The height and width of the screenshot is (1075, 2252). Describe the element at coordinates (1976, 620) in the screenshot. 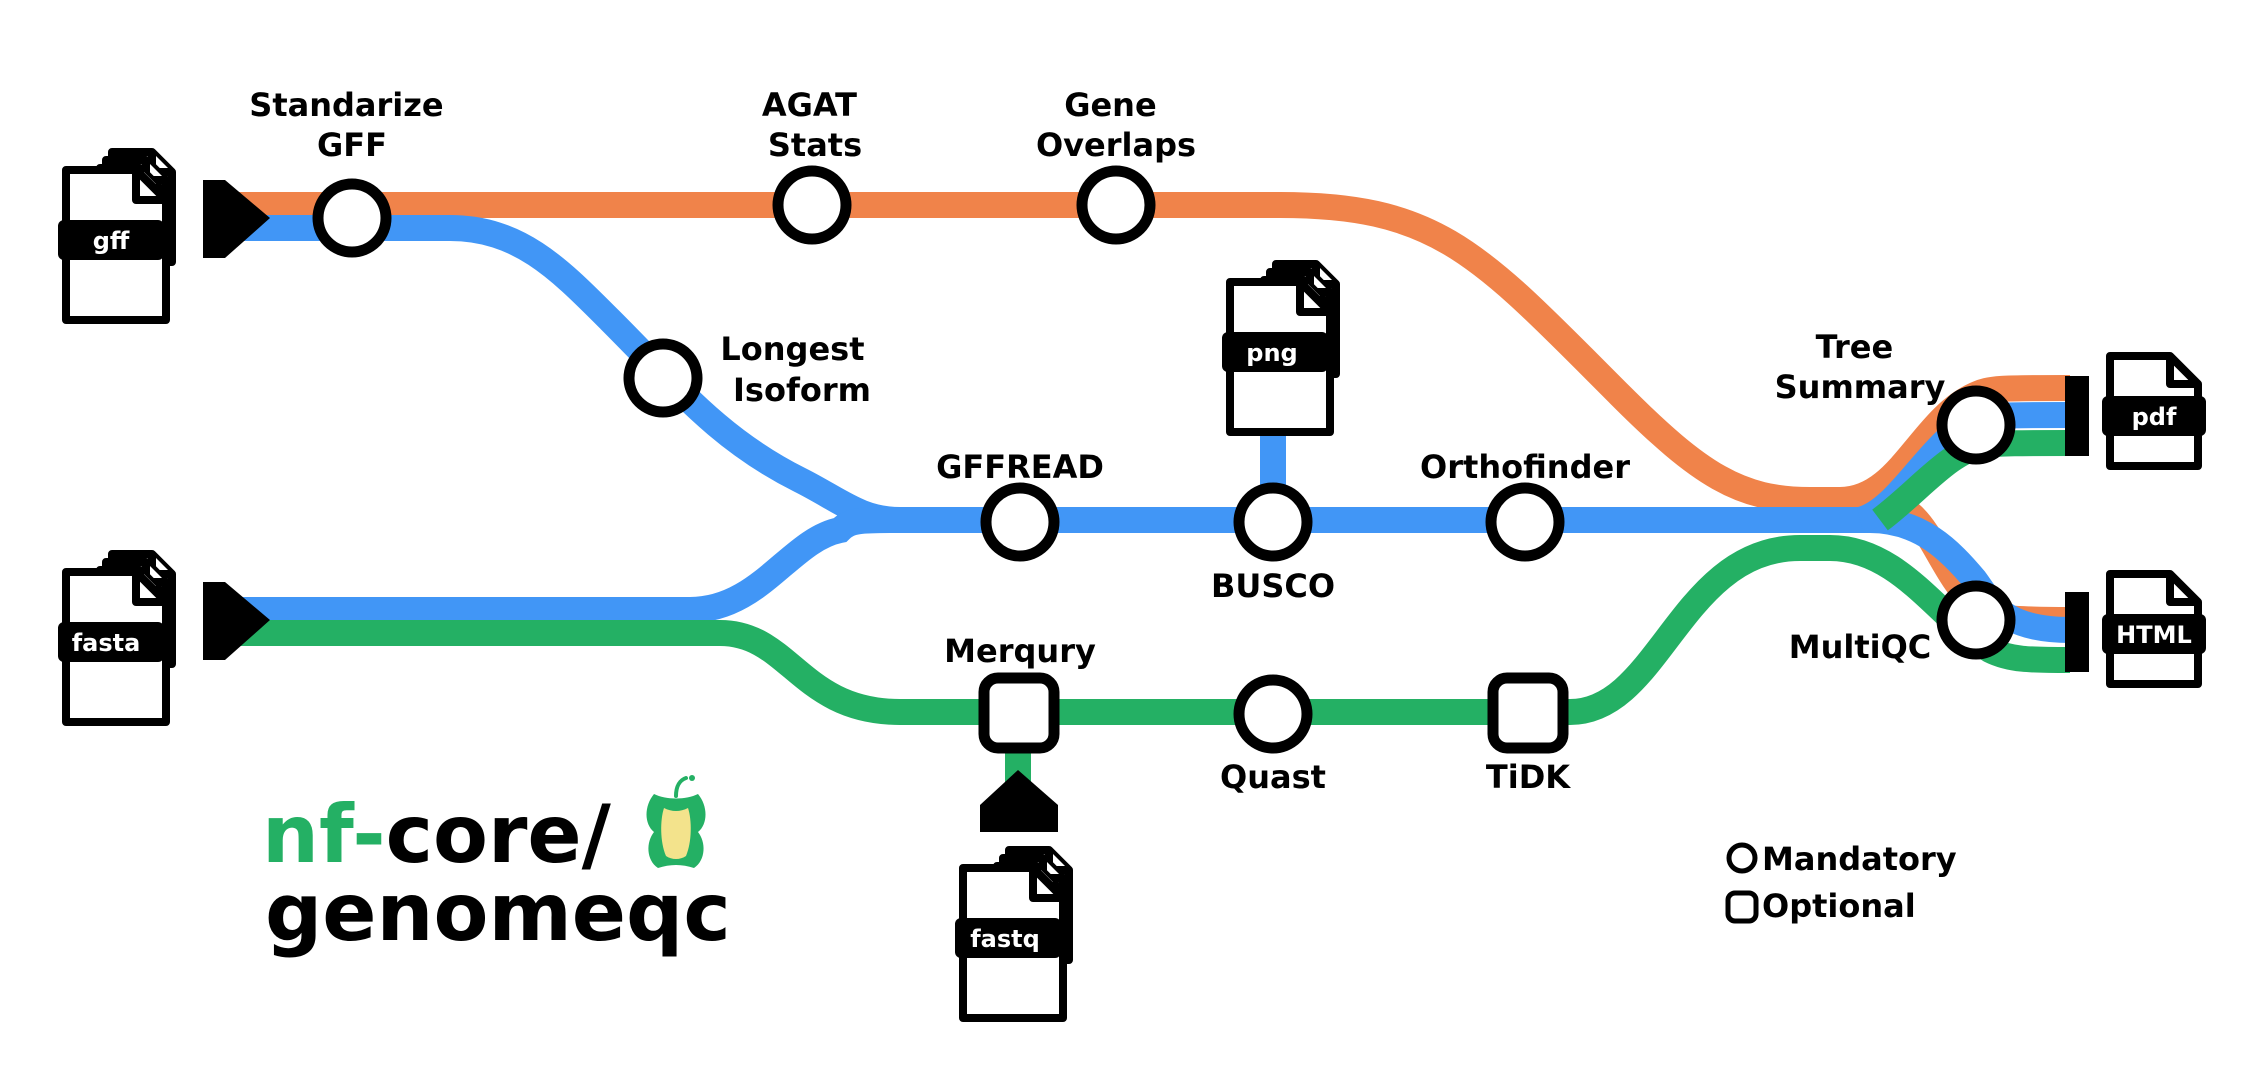

I see `multiqc-node` at that location.